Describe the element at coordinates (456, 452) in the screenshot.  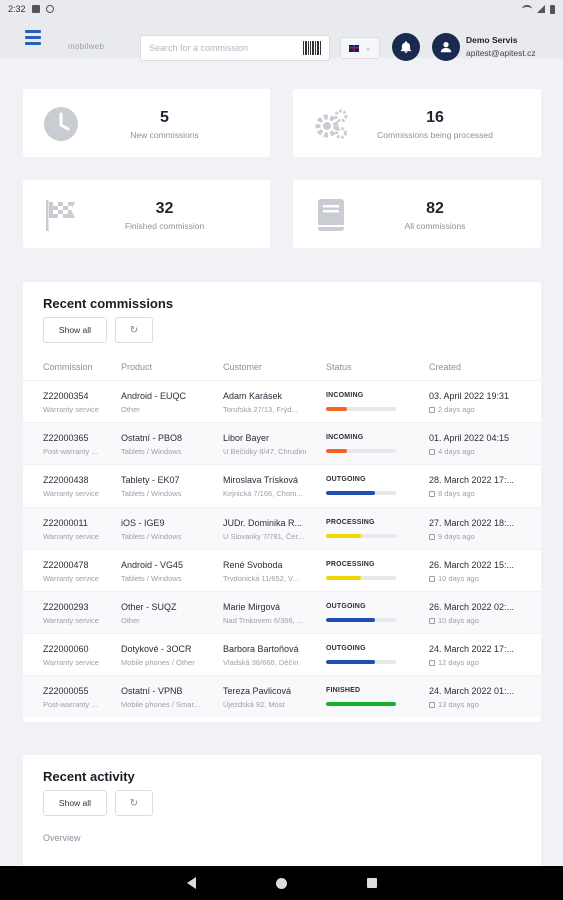
I see `created-ago-text: 4 days ago` at that location.